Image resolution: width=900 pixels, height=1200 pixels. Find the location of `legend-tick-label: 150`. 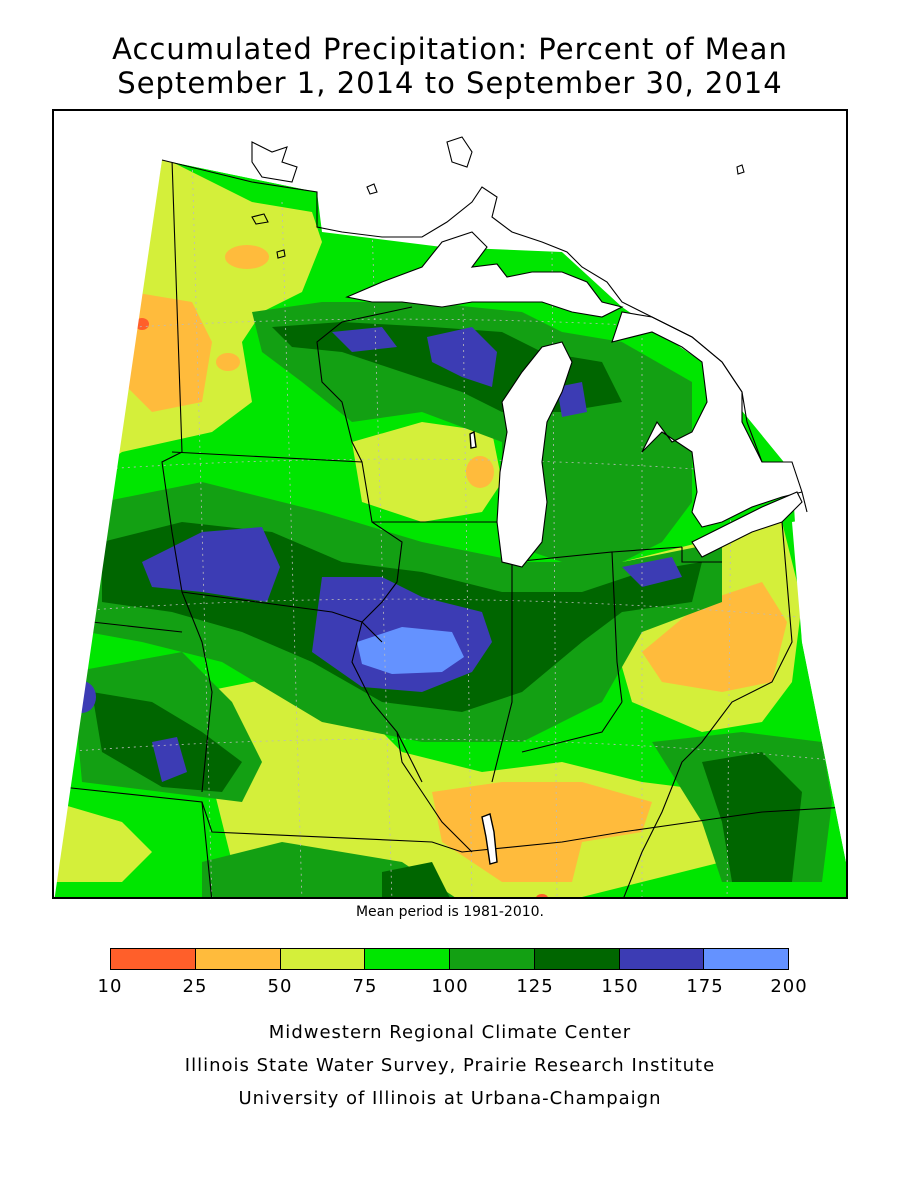

legend-tick-label: 150 is located at coordinates (620, 986).